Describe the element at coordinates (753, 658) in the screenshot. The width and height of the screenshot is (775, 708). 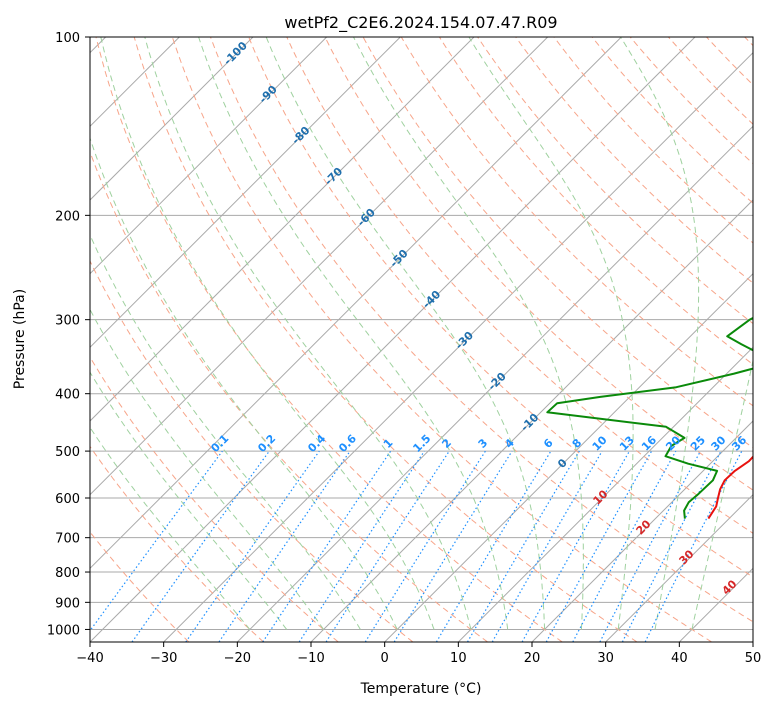
I see `x-tick-label: 50` at that location.